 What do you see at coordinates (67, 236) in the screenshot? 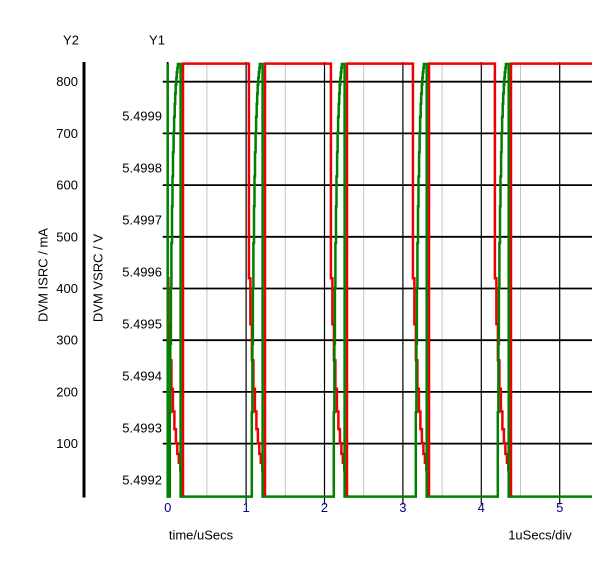
I see `y2-tick-label: 500` at bounding box center [67, 236].